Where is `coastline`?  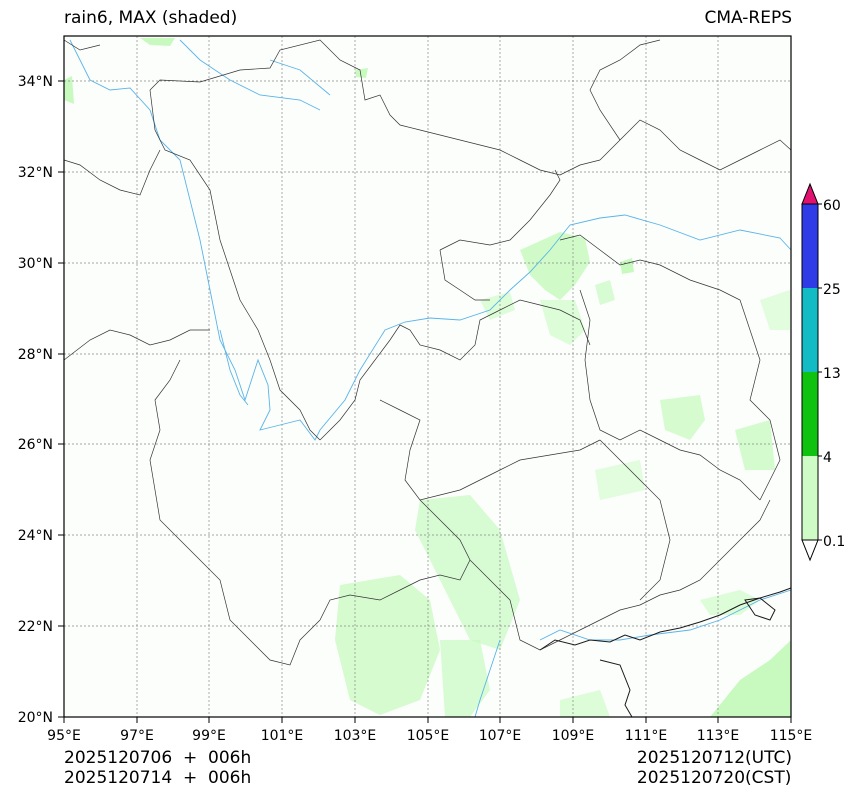
coastline is located at coordinates (665, 652).